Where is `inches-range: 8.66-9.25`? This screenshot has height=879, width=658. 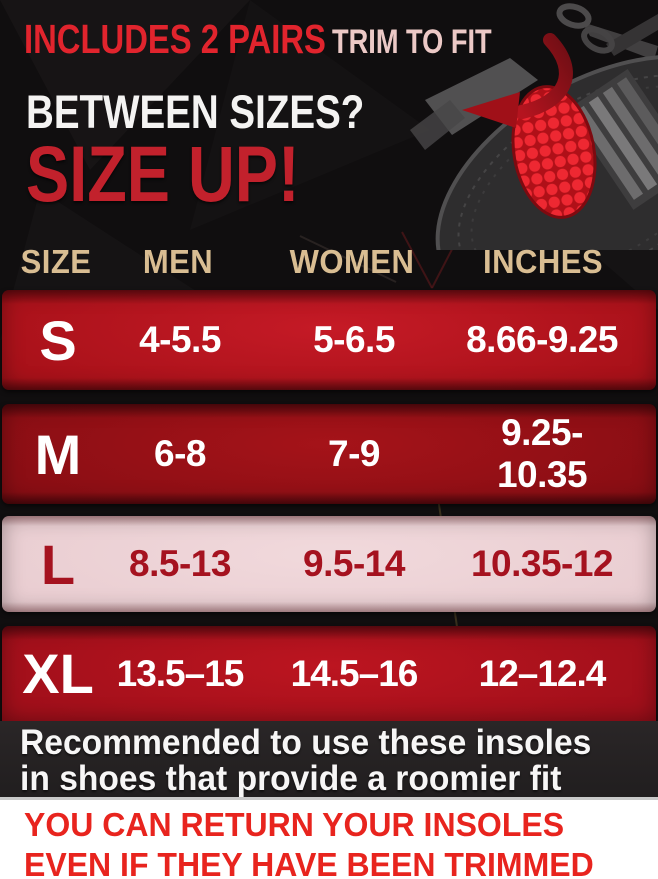 inches-range: 8.66-9.25 is located at coordinates (542, 339).